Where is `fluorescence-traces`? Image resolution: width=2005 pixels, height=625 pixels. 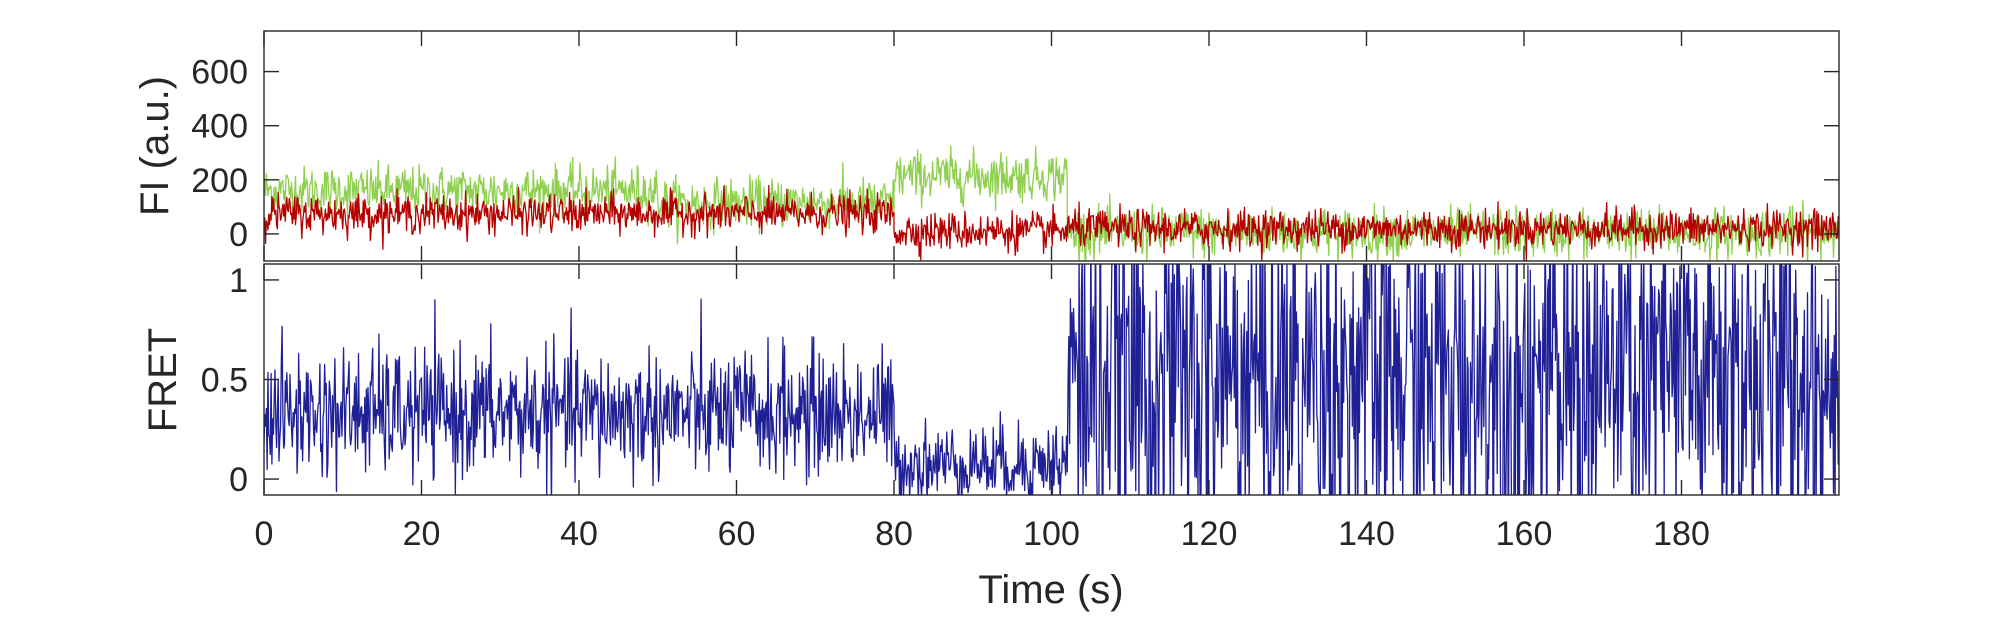 fluorescence-traces is located at coordinates (1051, 203).